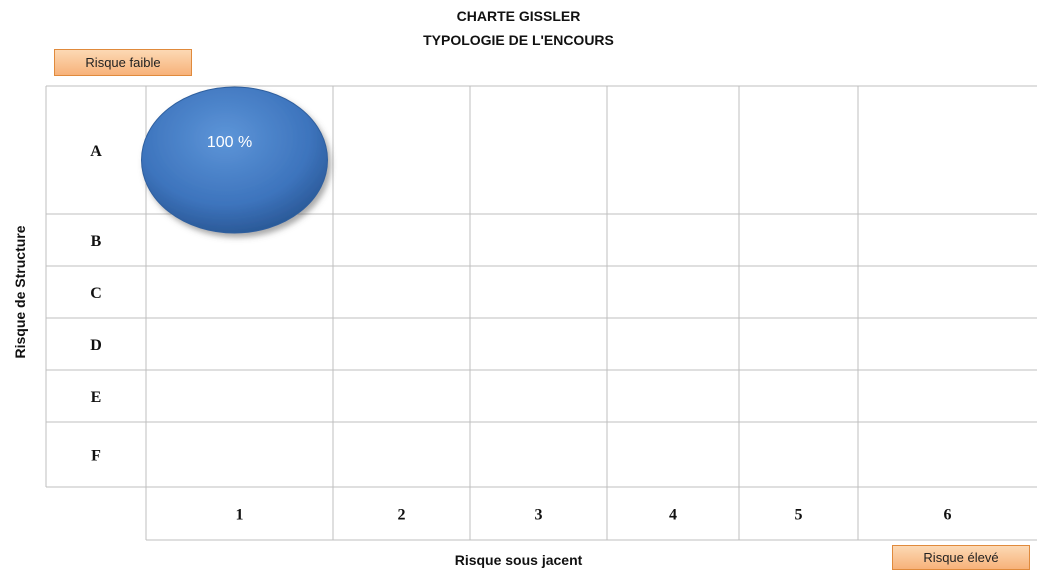 The width and height of the screenshot is (1037, 571). What do you see at coordinates (96, 397) in the screenshot?
I see `row-label-e: E` at bounding box center [96, 397].